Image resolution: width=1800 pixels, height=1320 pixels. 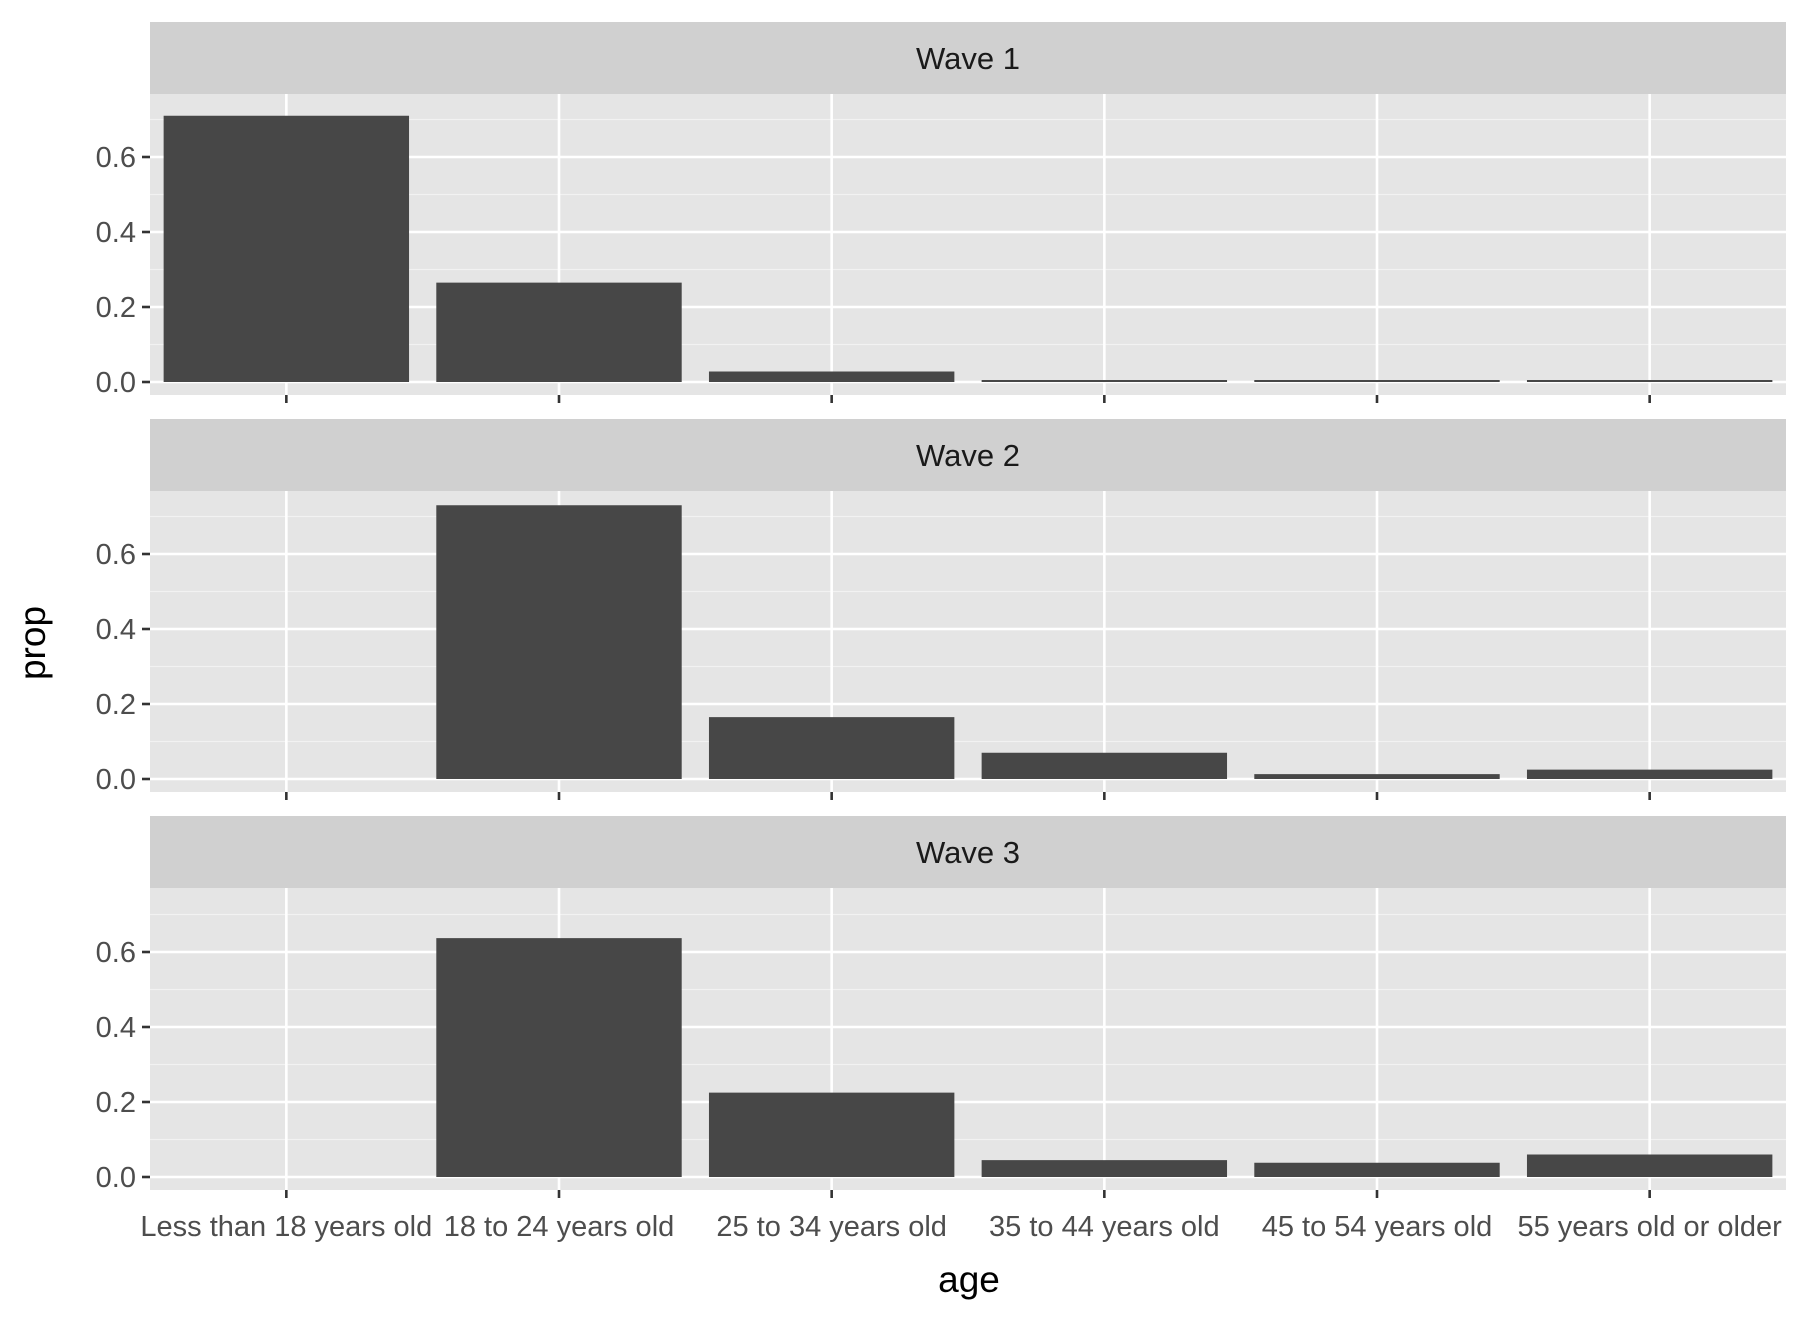 I want to click on x-axis-title: age, so click(x=969, y=1279).